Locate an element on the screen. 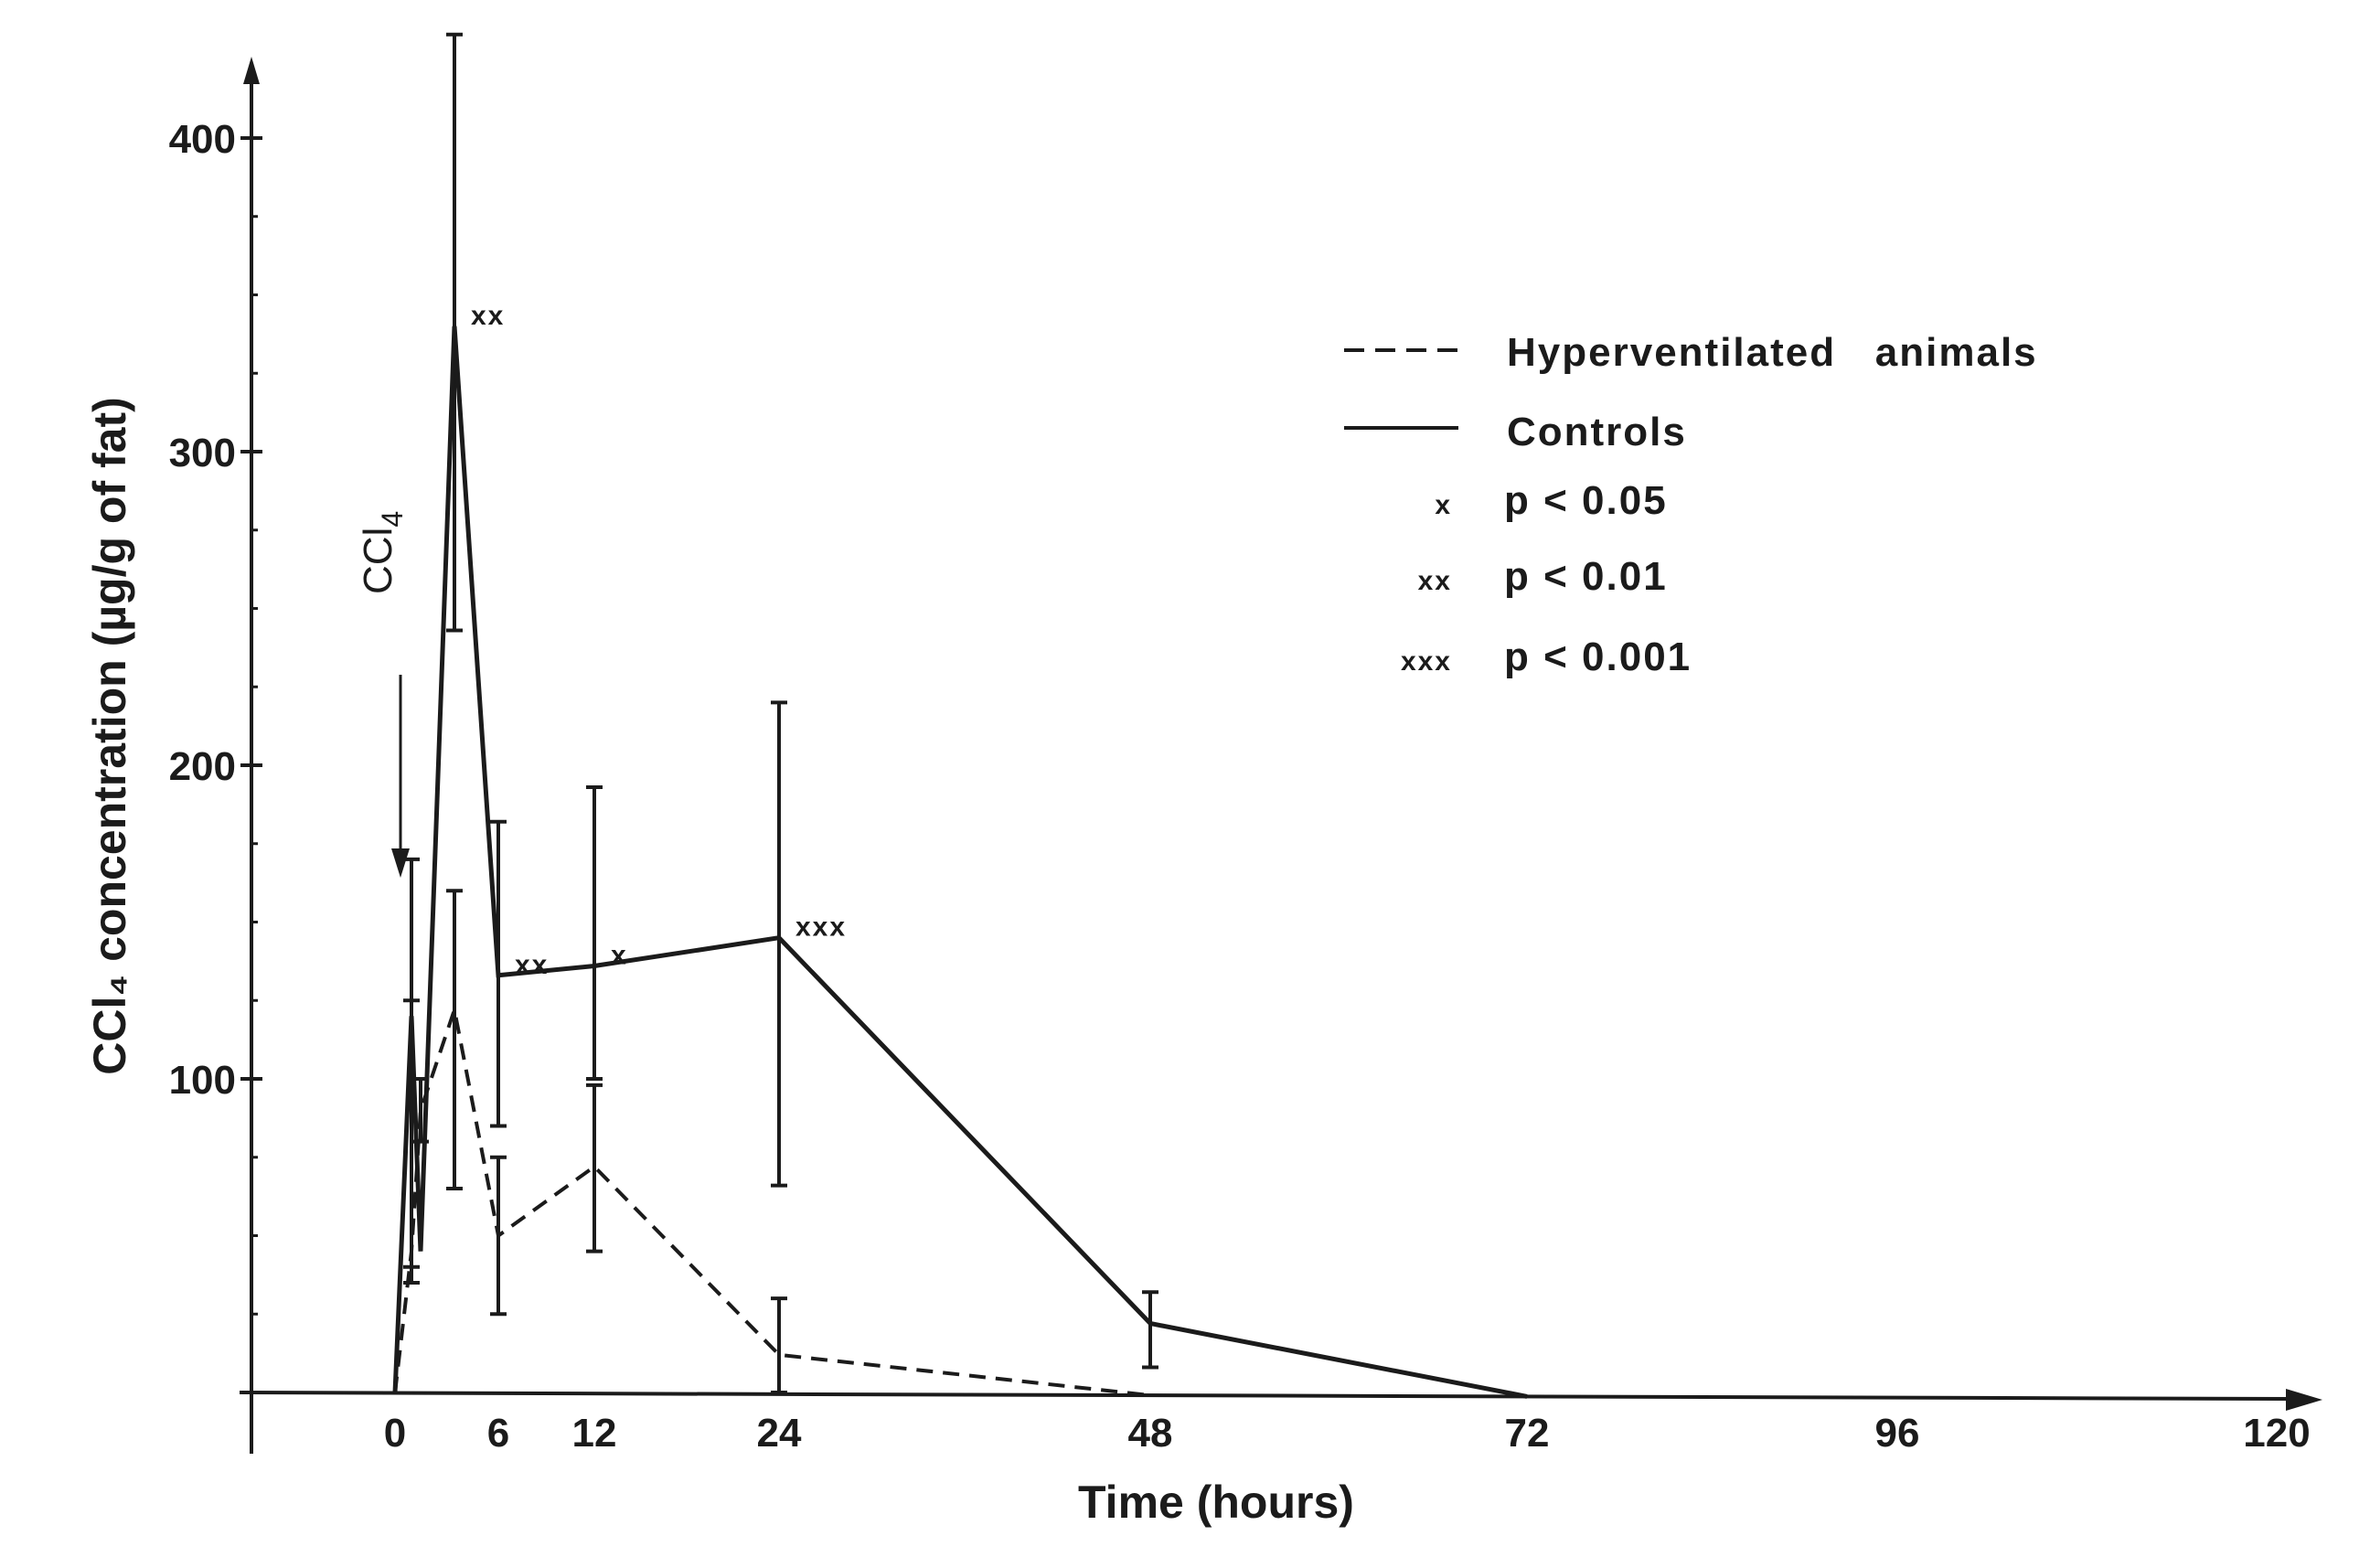 The height and width of the screenshot is (1568, 2370). x-tick-label: 24 is located at coordinates (779, 1433).